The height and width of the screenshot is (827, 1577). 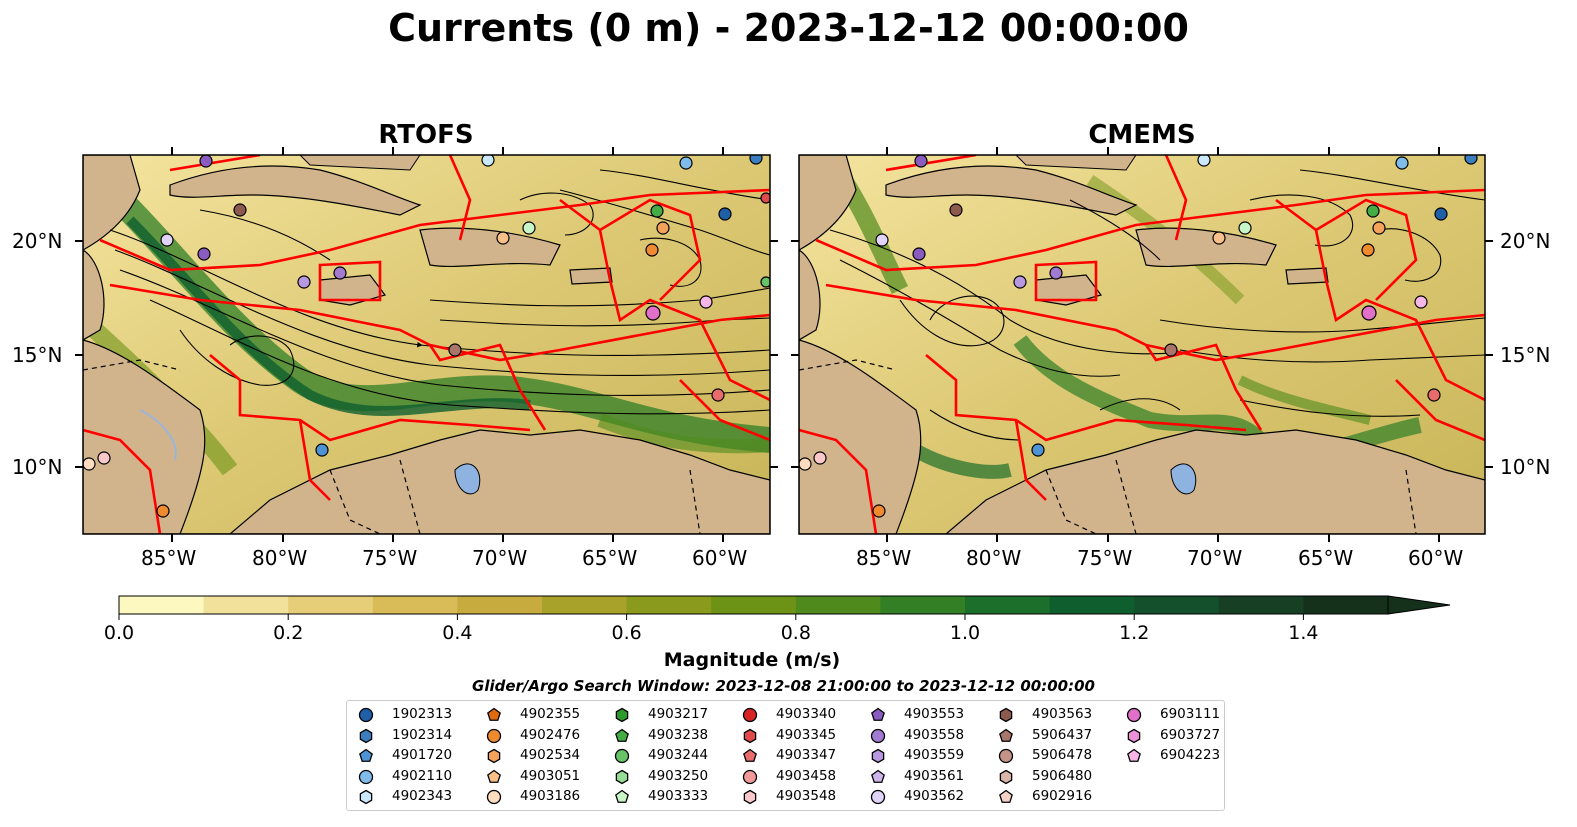 What do you see at coordinates (678, 775) in the screenshot?
I see `legend-label: 4903250` at bounding box center [678, 775].